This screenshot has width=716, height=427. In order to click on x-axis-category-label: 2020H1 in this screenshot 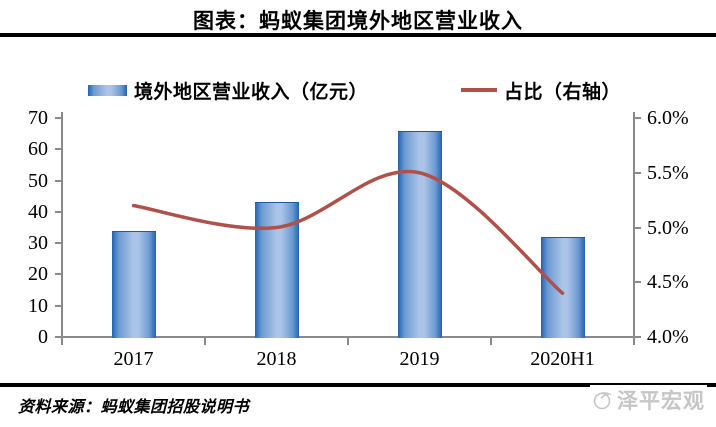, I will do `click(562, 359)`.